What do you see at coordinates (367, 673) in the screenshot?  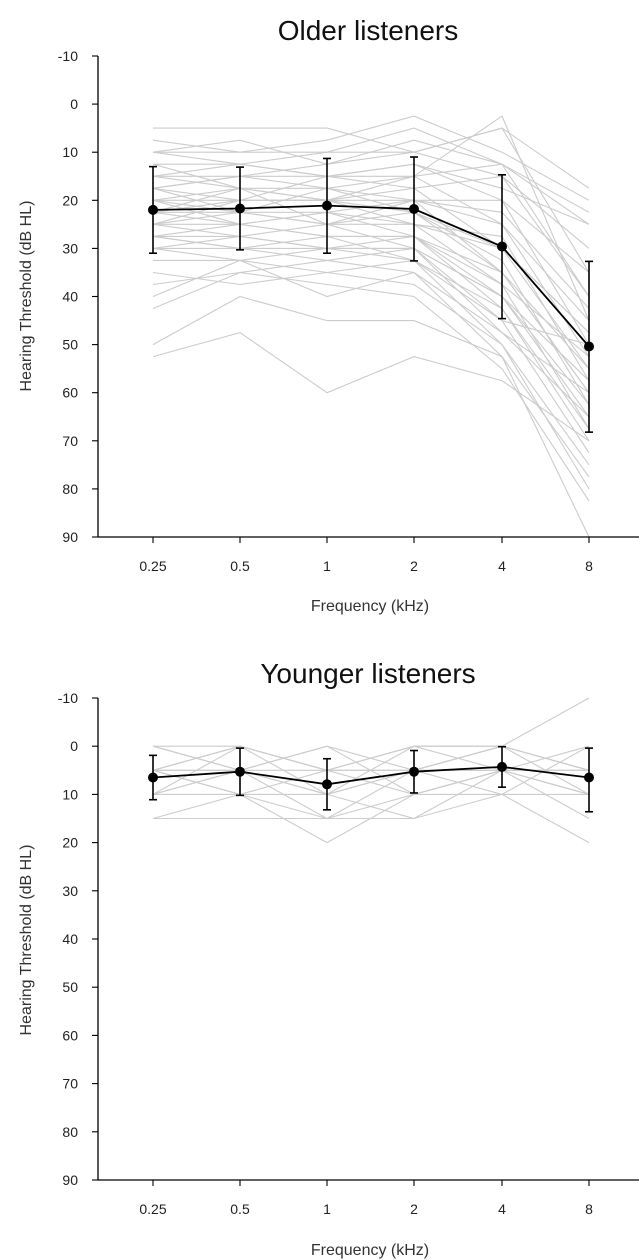 I see `chart-title: Younger listeners` at bounding box center [367, 673].